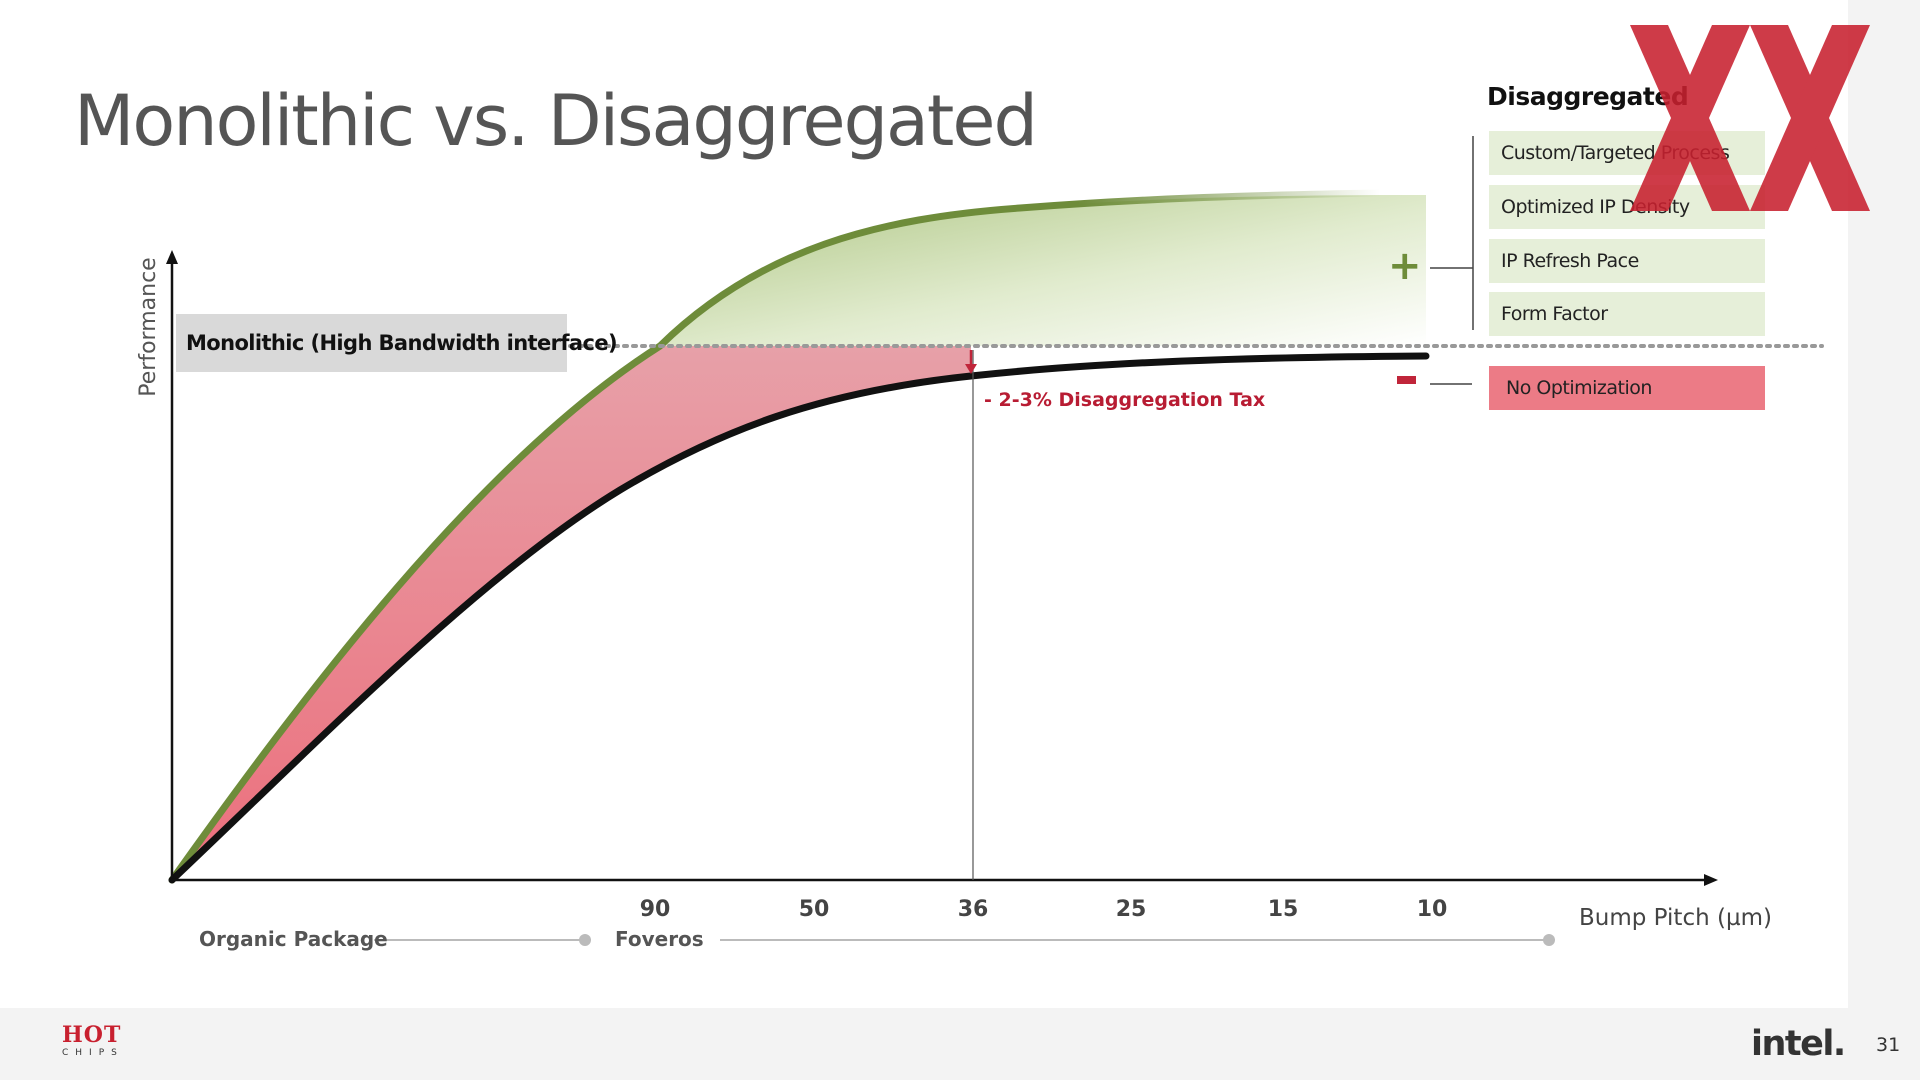 Image resolution: width=1920 pixels, height=1080 pixels. What do you see at coordinates (1405, 266) in the screenshot?
I see `plus-icon: +` at bounding box center [1405, 266].